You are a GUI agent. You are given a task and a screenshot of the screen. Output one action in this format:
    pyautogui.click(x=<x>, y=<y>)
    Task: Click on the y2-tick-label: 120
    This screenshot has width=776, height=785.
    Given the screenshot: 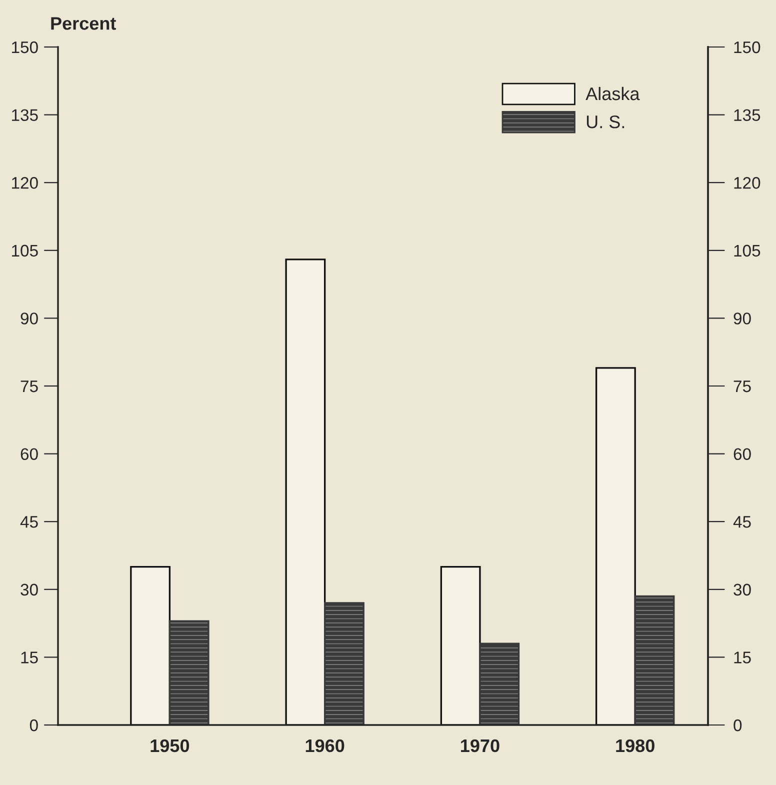 What is the action you would take?
    pyautogui.click(x=747, y=183)
    